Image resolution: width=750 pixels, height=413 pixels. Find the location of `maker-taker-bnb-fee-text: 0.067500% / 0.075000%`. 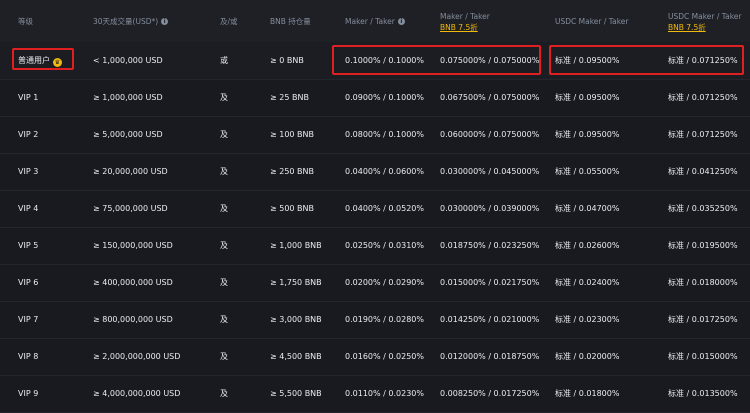

maker-taker-bnb-fee-text: 0.067500% / 0.075000% is located at coordinates (490, 97).